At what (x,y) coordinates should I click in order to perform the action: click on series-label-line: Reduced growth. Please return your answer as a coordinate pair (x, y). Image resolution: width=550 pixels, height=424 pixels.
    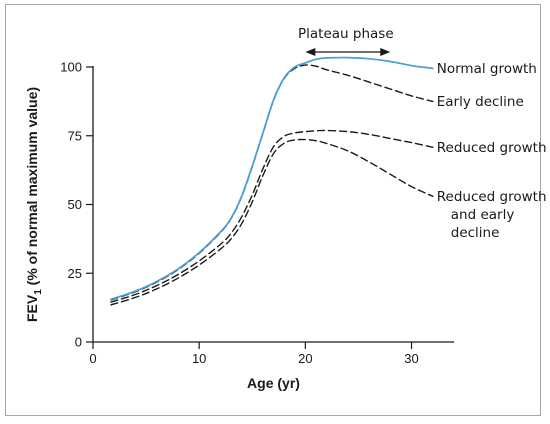
    Looking at the image, I should click on (492, 197).